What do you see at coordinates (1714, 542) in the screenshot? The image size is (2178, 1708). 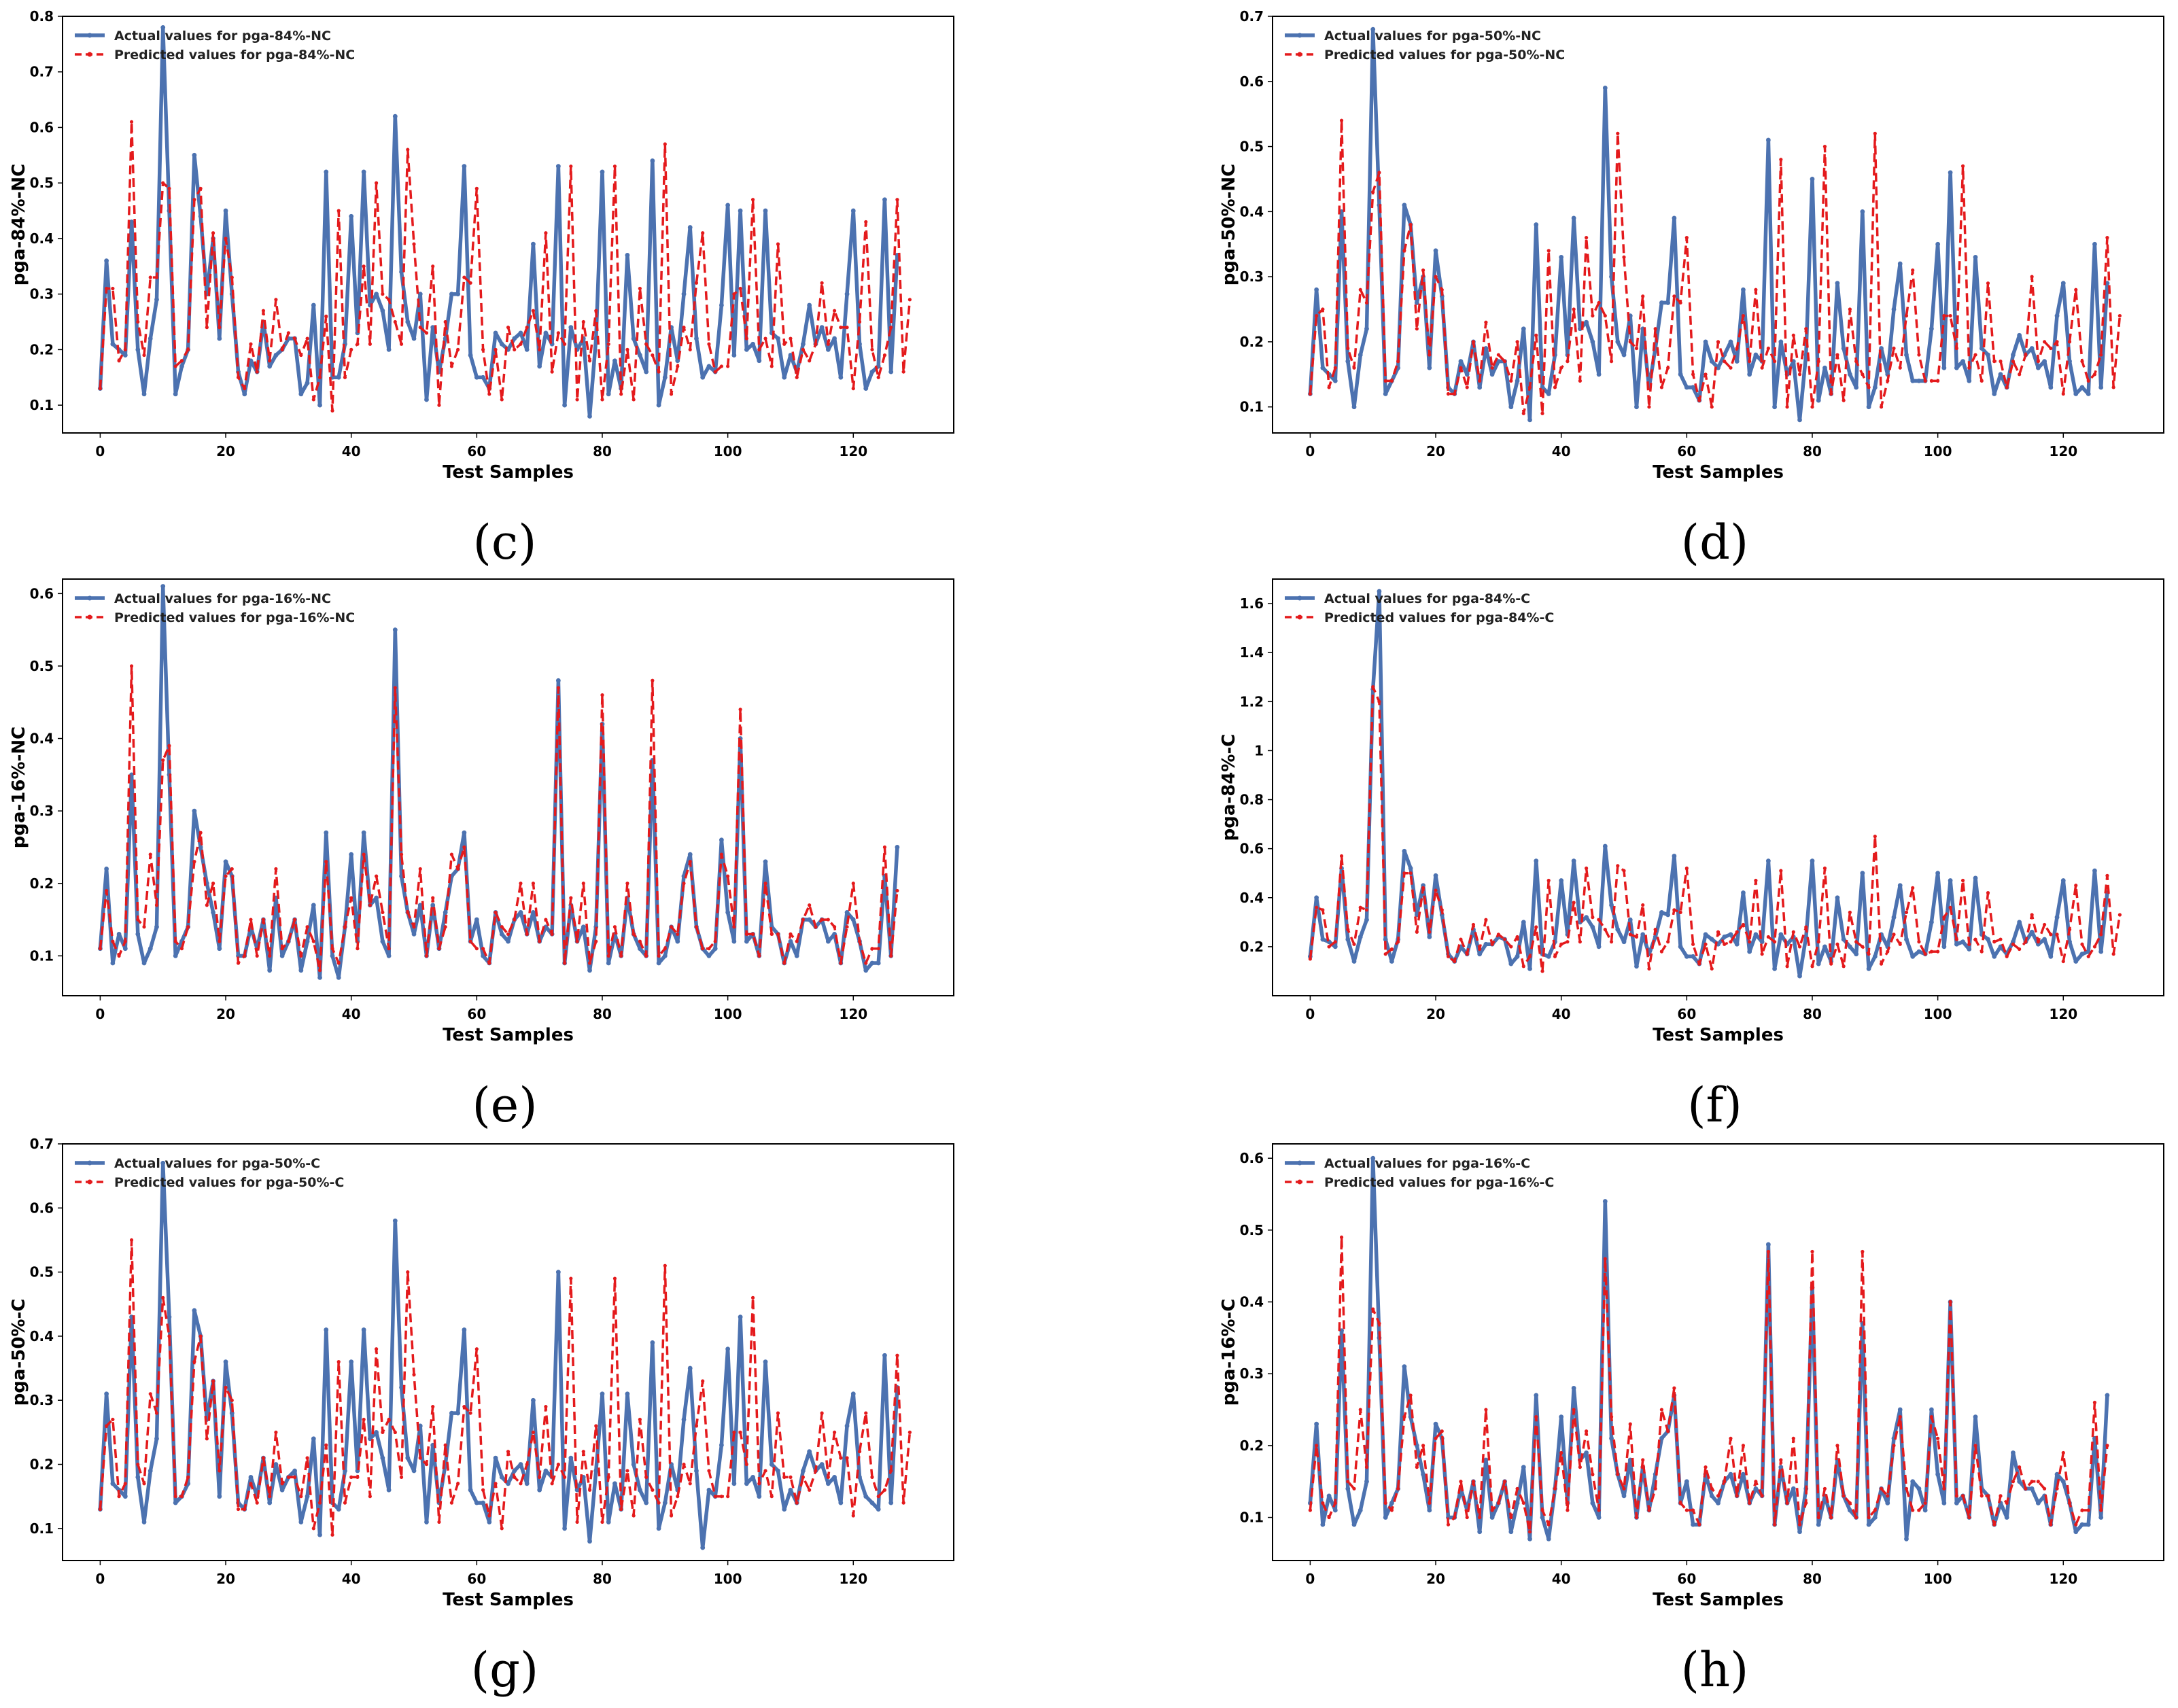 I see `panel-label: (d)` at bounding box center [1714, 542].